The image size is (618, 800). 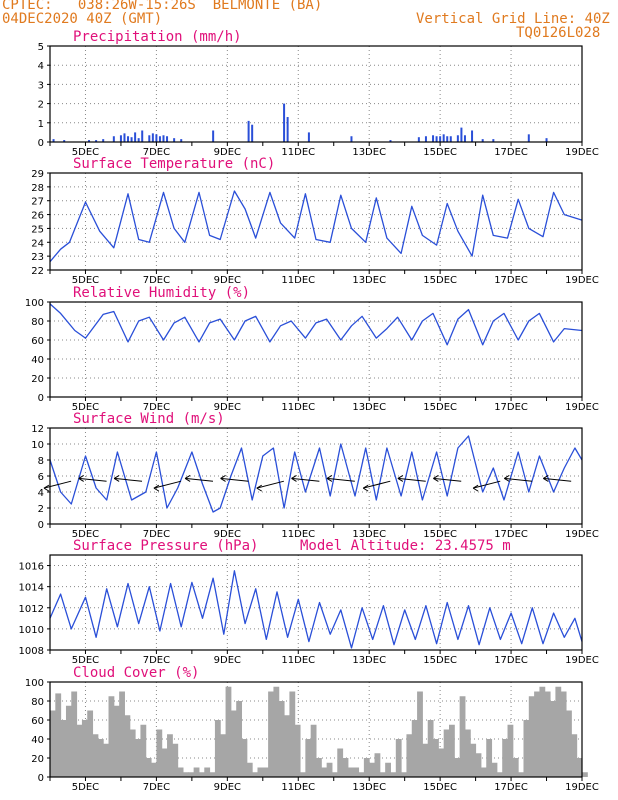 What do you see at coordinates (41, 105) in the screenshot?
I see `precipitation-y-tick-label: 2` at bounding box center [41, 105].